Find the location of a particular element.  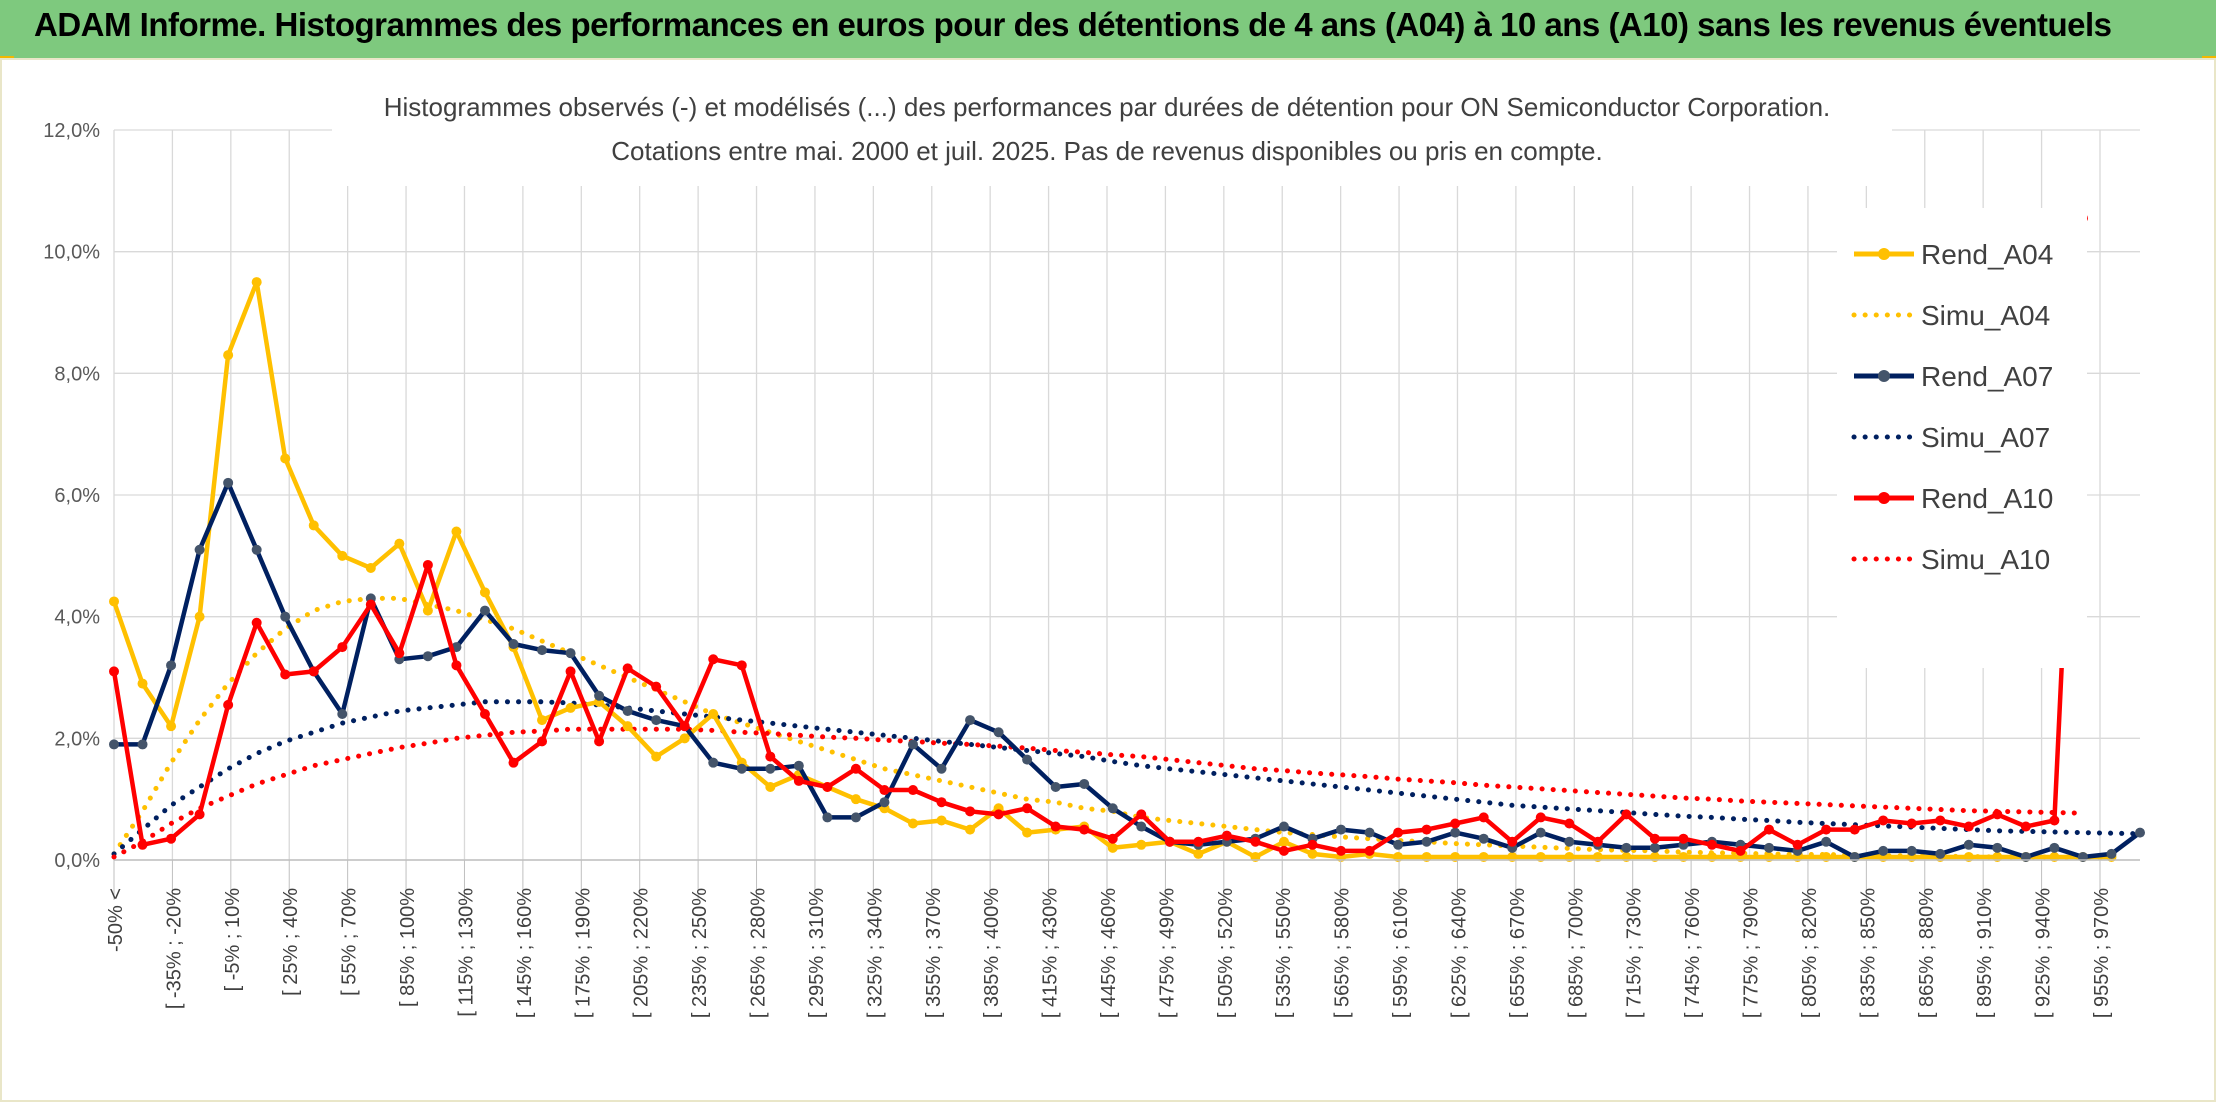

legend-label-rend-a10: Rend_A10 is located at coordinates (1987, 498).